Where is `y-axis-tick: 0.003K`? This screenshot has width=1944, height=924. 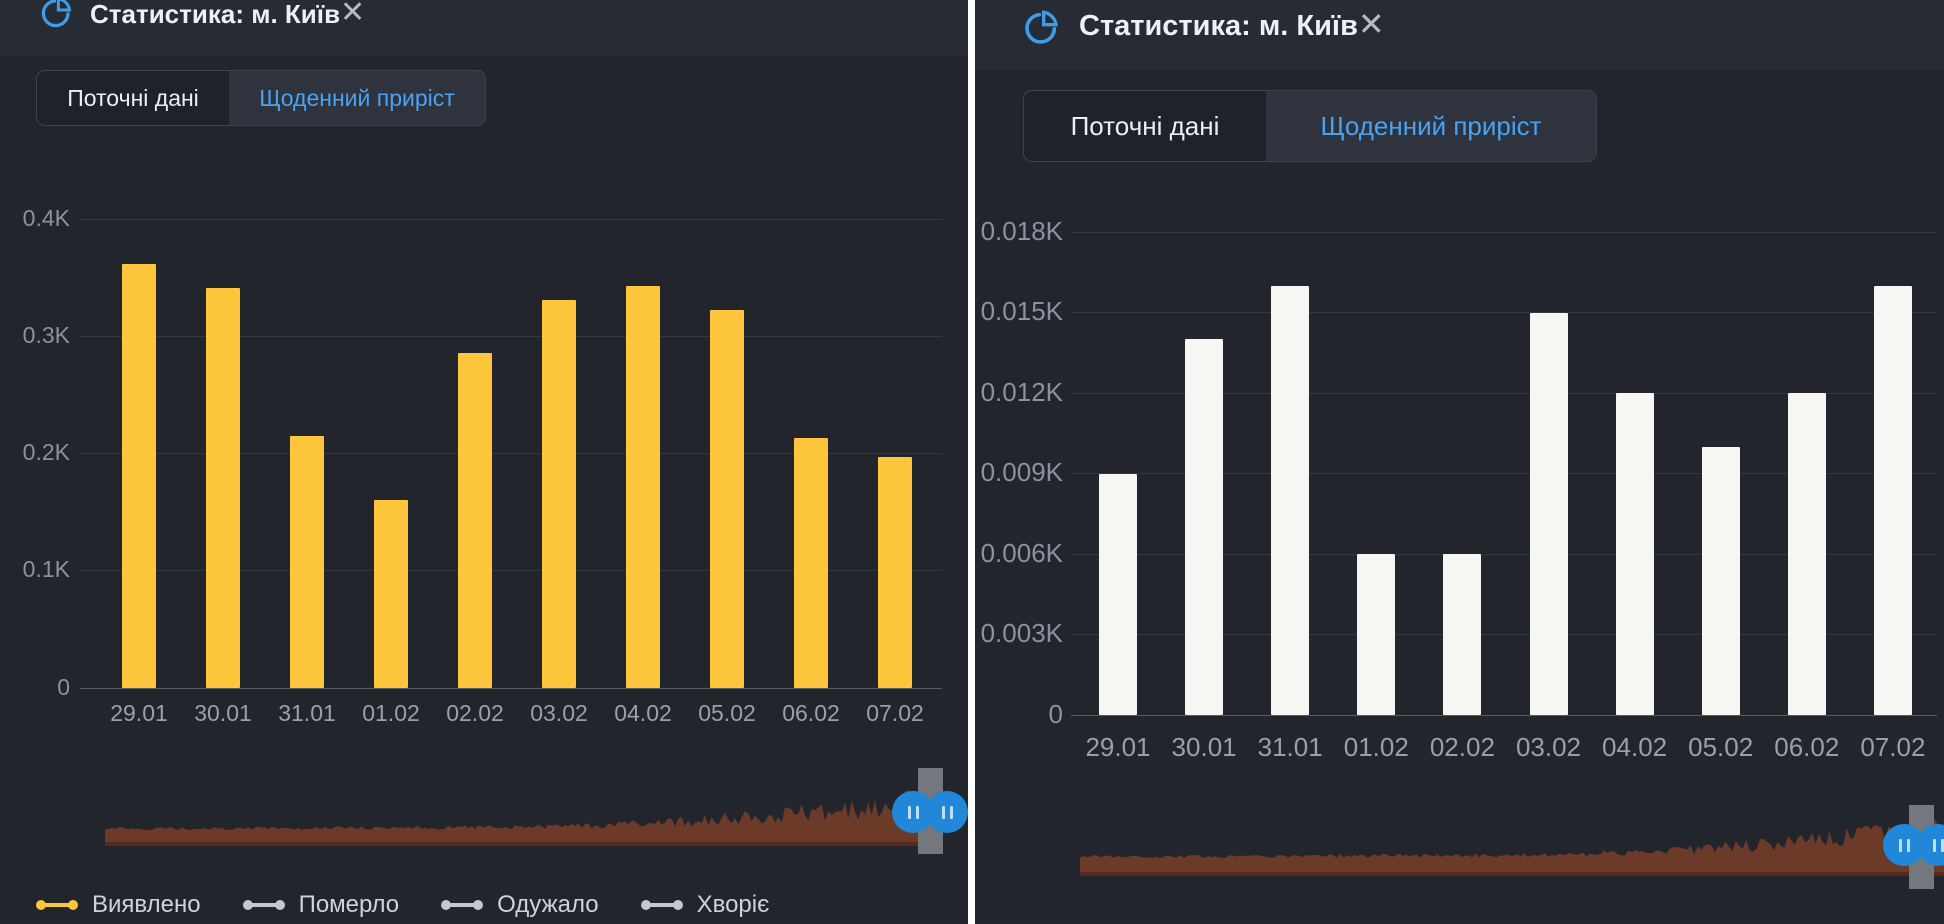
y-axis-tick: 0.003K is located at coordinates (1021, 633).